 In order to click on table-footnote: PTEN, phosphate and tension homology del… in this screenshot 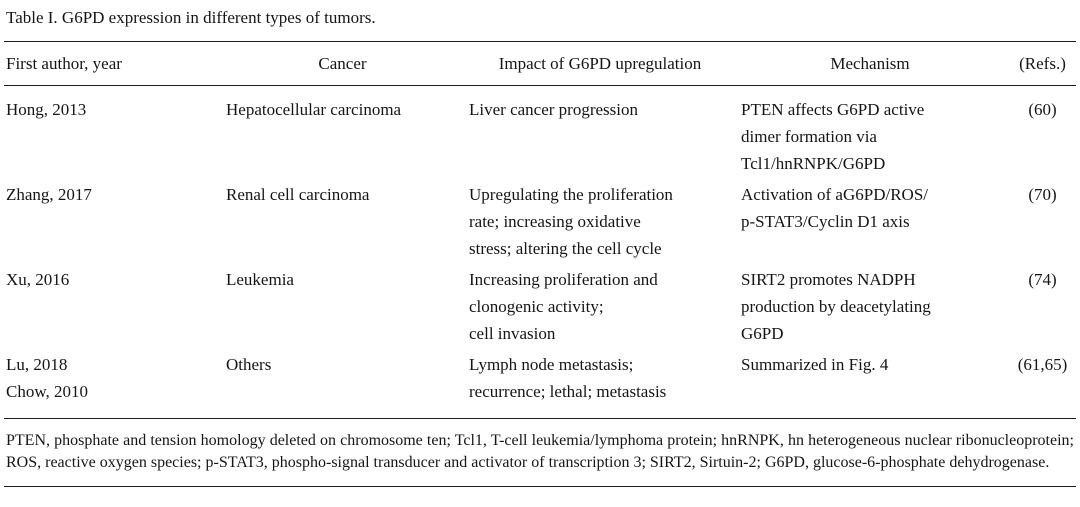, I will do `click(540, 451)`.